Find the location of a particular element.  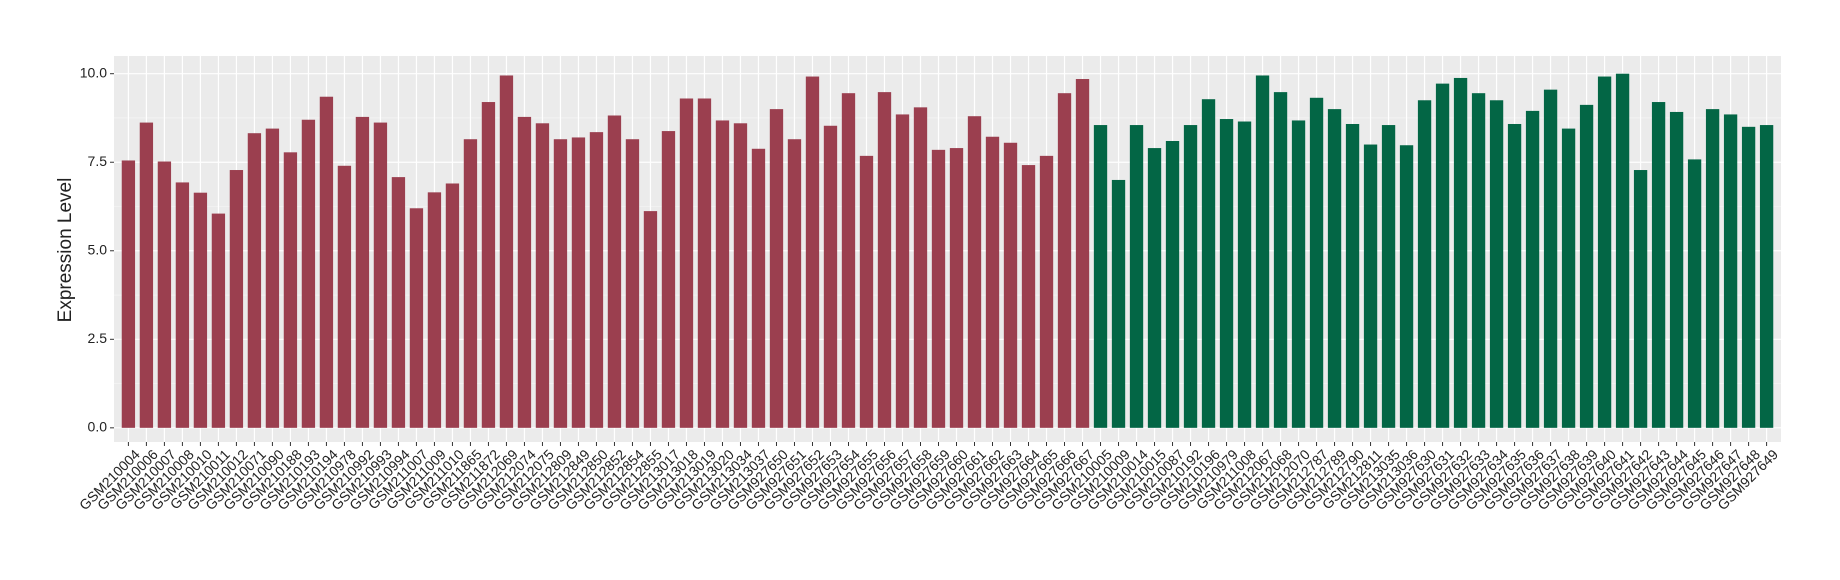

y-tick-label: 2.5 is located at coordinates (98, 338).